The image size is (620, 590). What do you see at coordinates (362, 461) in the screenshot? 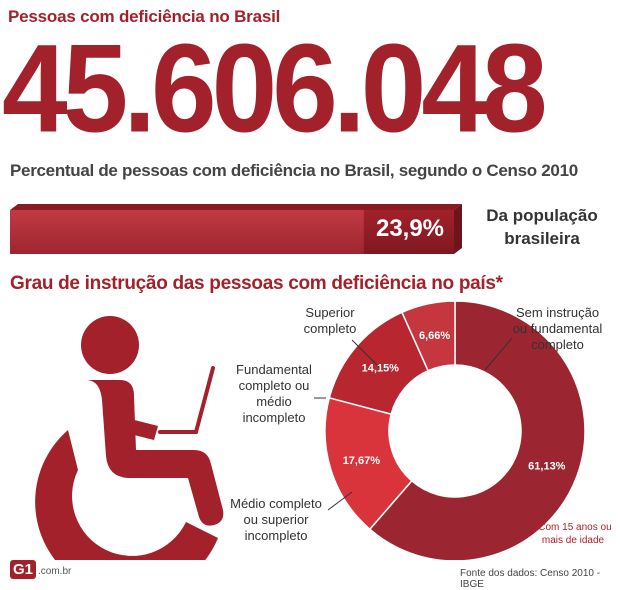
I see `label-medio: 17,67%` at bounding box center [362, 461].